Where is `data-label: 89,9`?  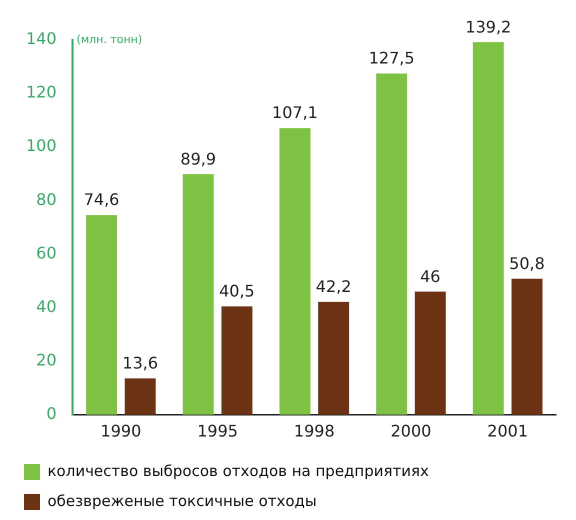
data-label: 89,9 is located at coordinates (198, 158).